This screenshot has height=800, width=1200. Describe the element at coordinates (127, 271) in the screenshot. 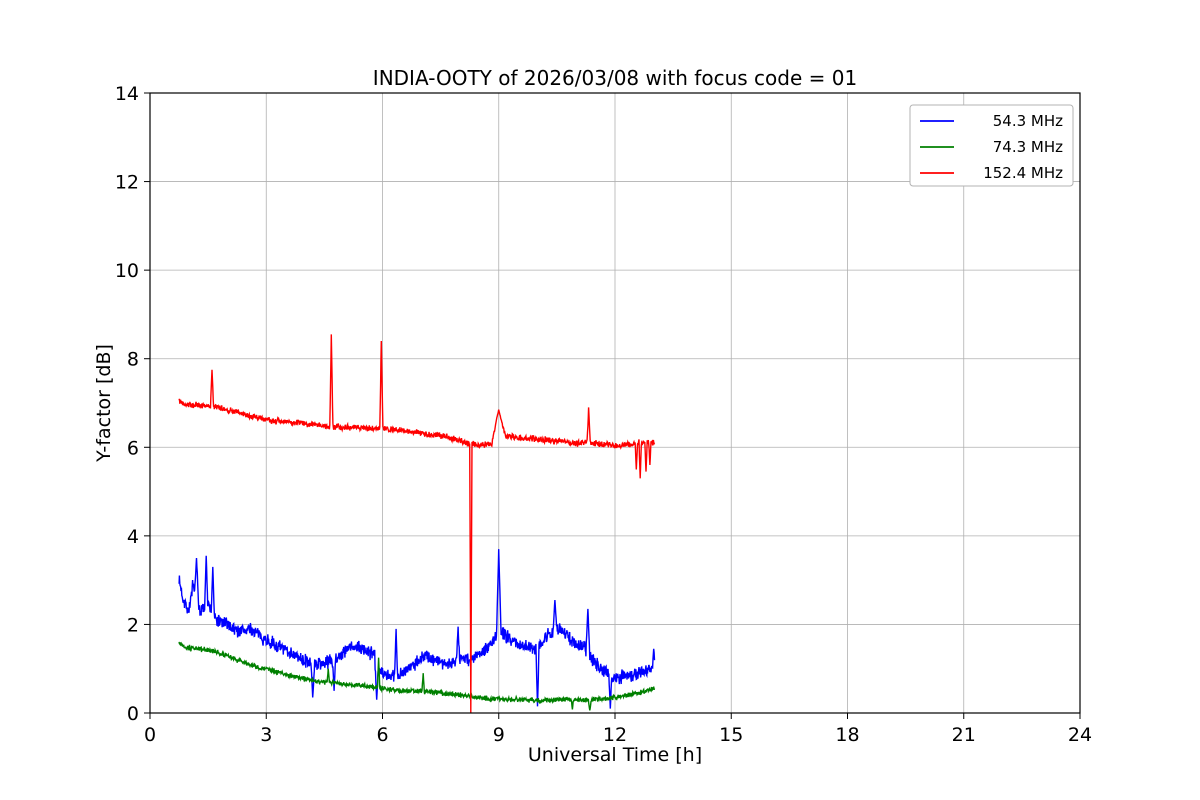

I see `y-tick-label: 10` at that location.